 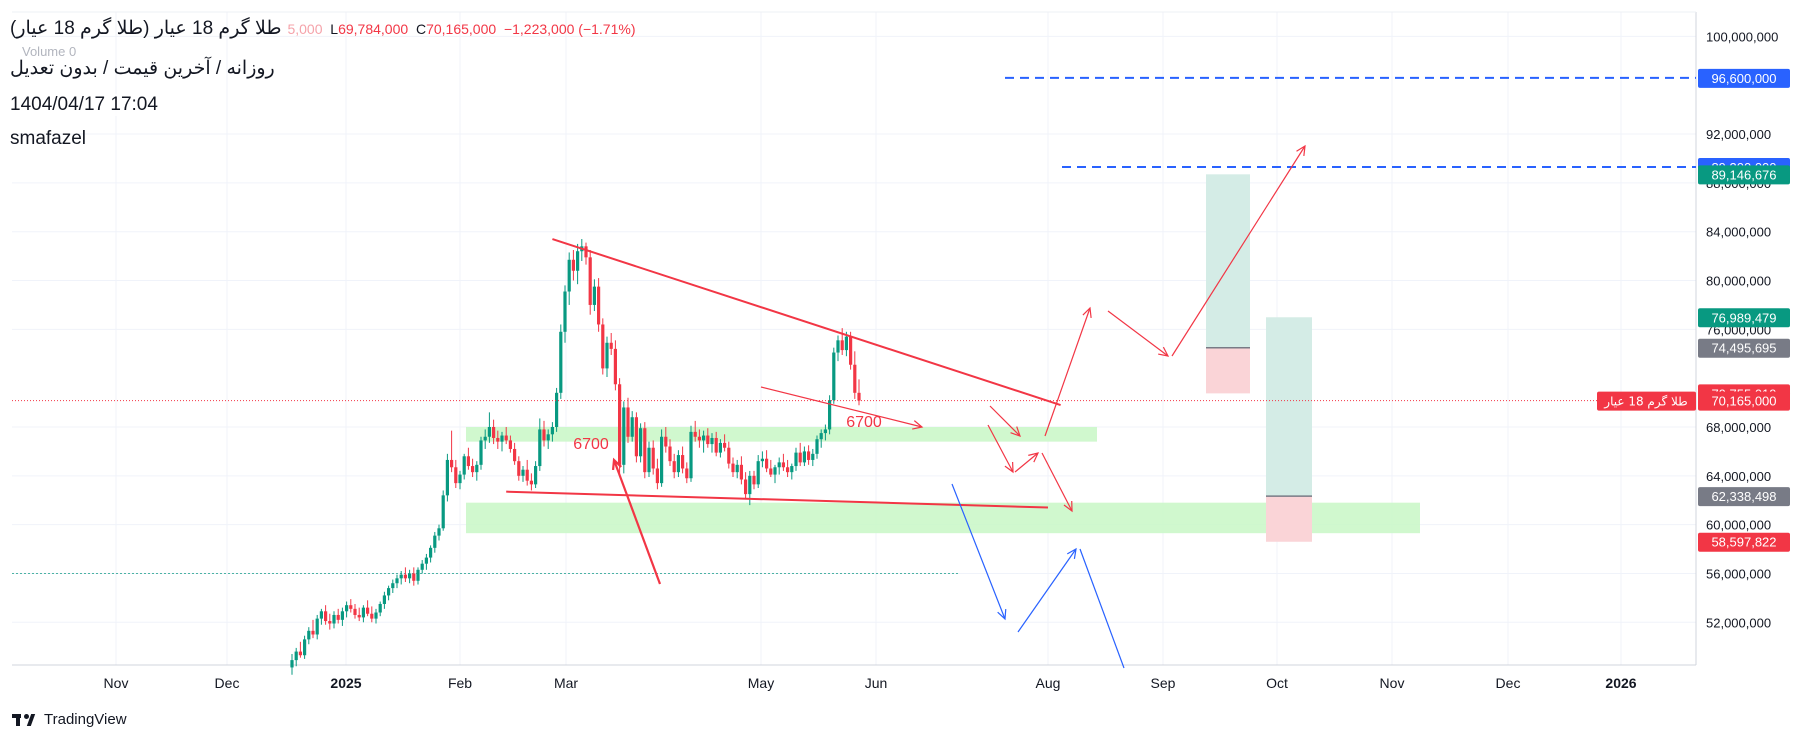 I want to click on chart-subtitle: روزانه / آخرین قیمت / بدون تعدیل, so click(x=142, y=68).